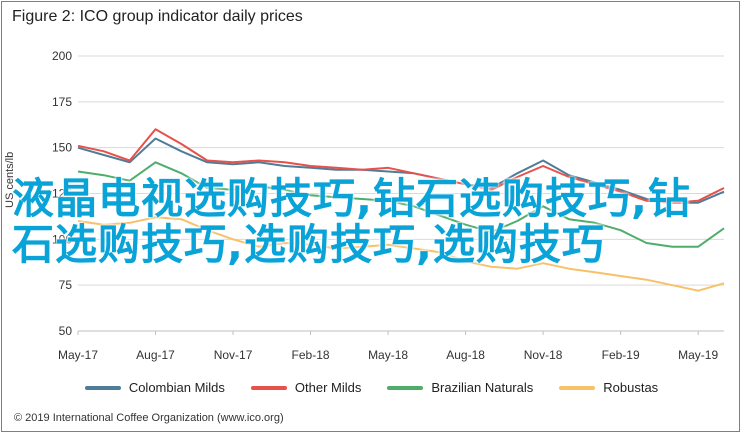 The image size is (743, 435). What do you see at coordinates (482, 387) in the screenshot?
I see `legend-label: Brazilian Naturals` at bounding box center [482, 387].